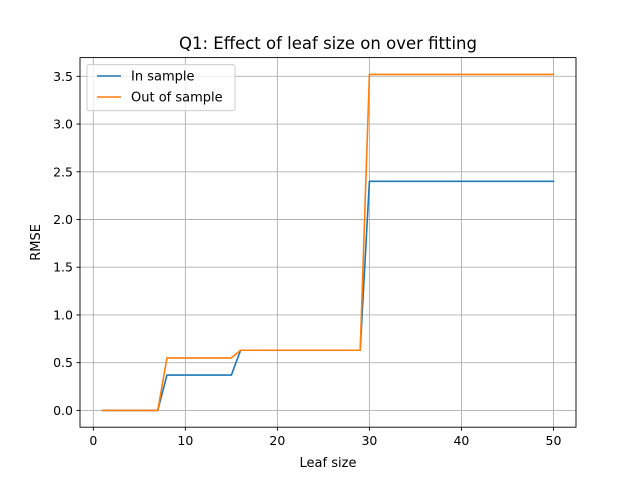  I want to click on chart-title: Q1: Effect of leaf size on over fitting, so click(328, 43).